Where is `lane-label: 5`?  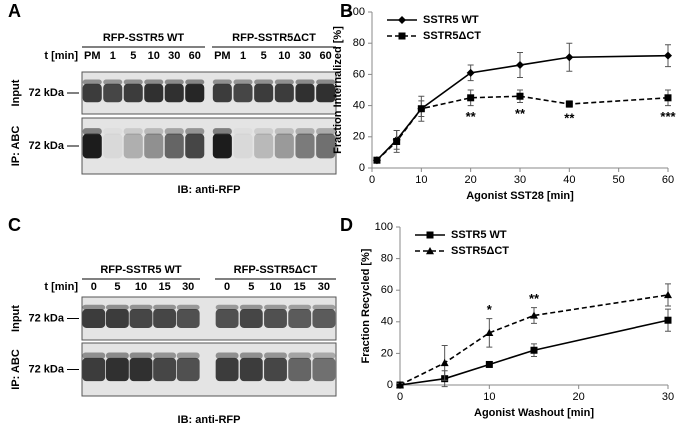 lane-label: 5 is located at coordinates (133, 56).